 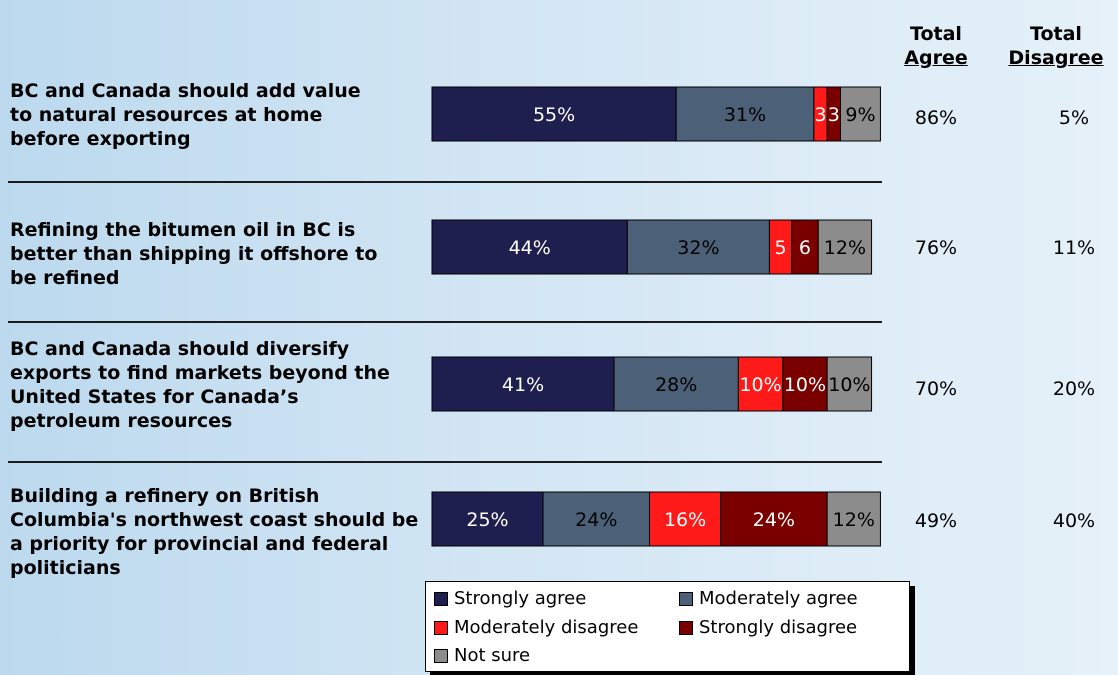 What do you see at coordinates (936, 34) in the screenshot?
I see `total-agree-header-line1: Total` at bounding box center [936, 34].